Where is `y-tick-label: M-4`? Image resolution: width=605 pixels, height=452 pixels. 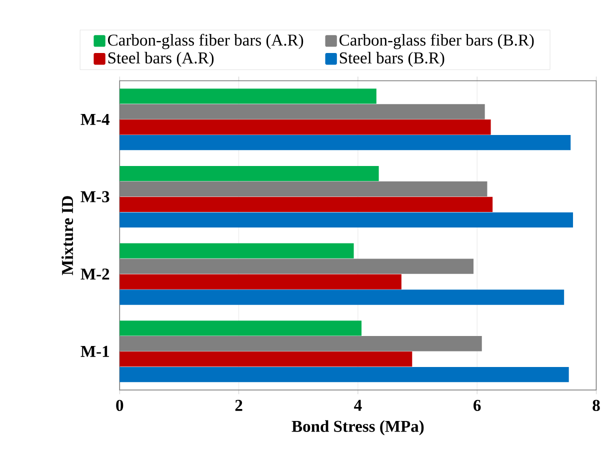
y-tick-label: M-4 is located at coordinates (95, 119).